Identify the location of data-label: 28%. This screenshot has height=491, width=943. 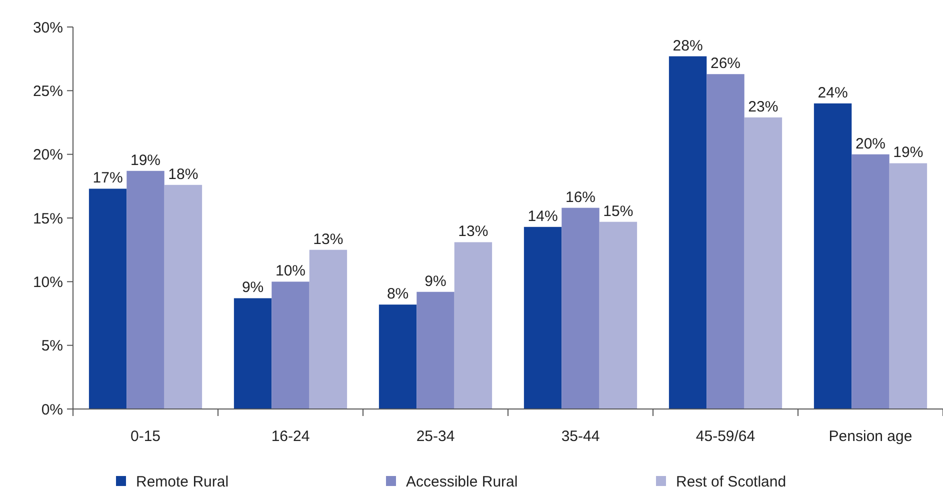
(687, 45).